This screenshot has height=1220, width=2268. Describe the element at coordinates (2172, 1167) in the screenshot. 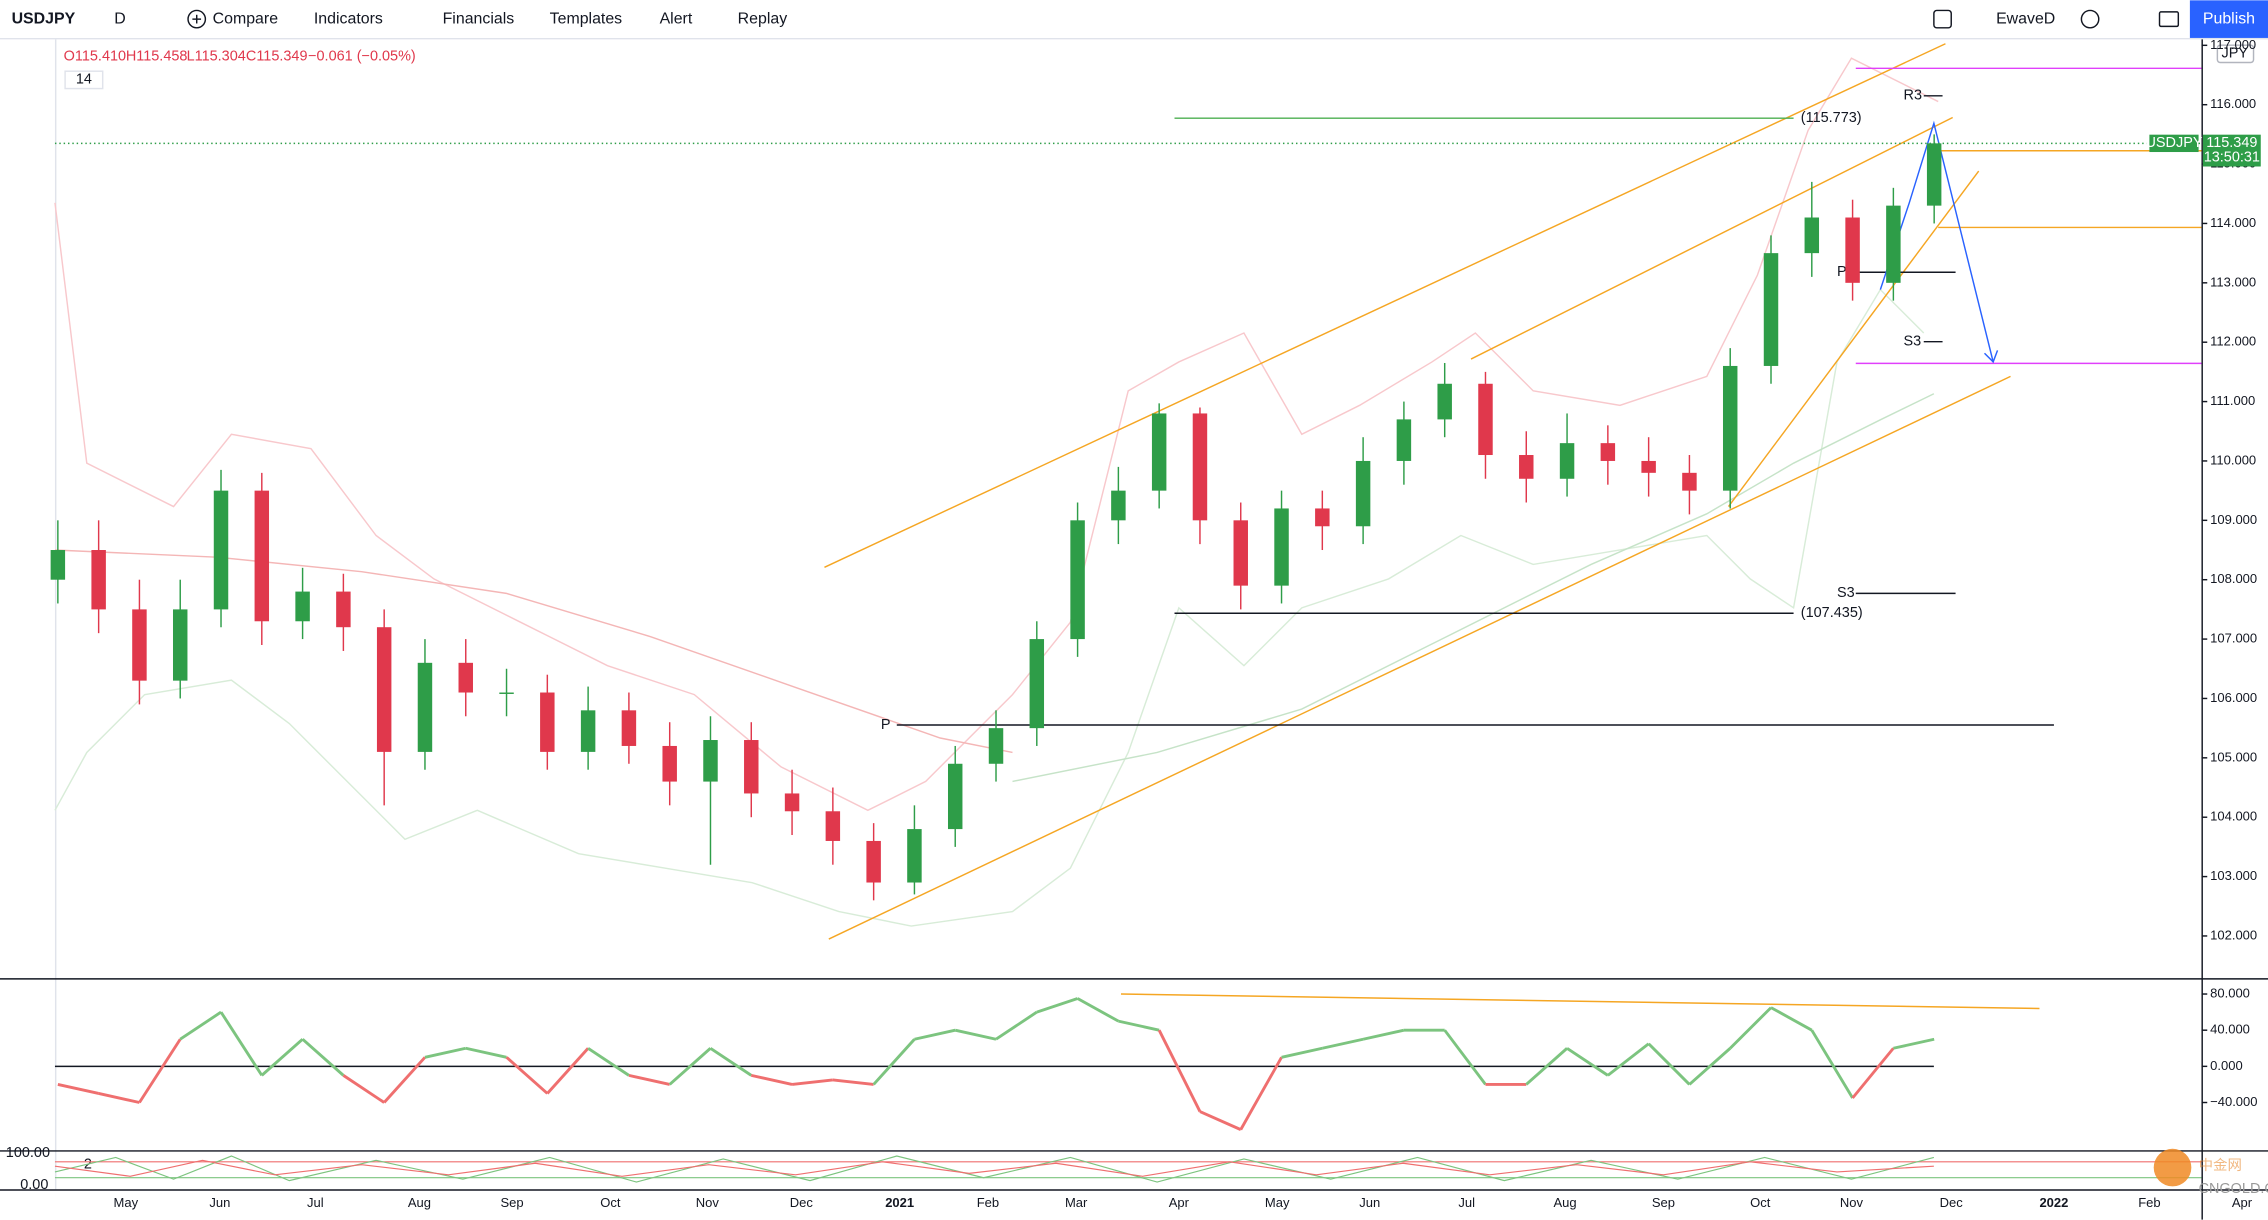

I see `watermark-logo` at that location.